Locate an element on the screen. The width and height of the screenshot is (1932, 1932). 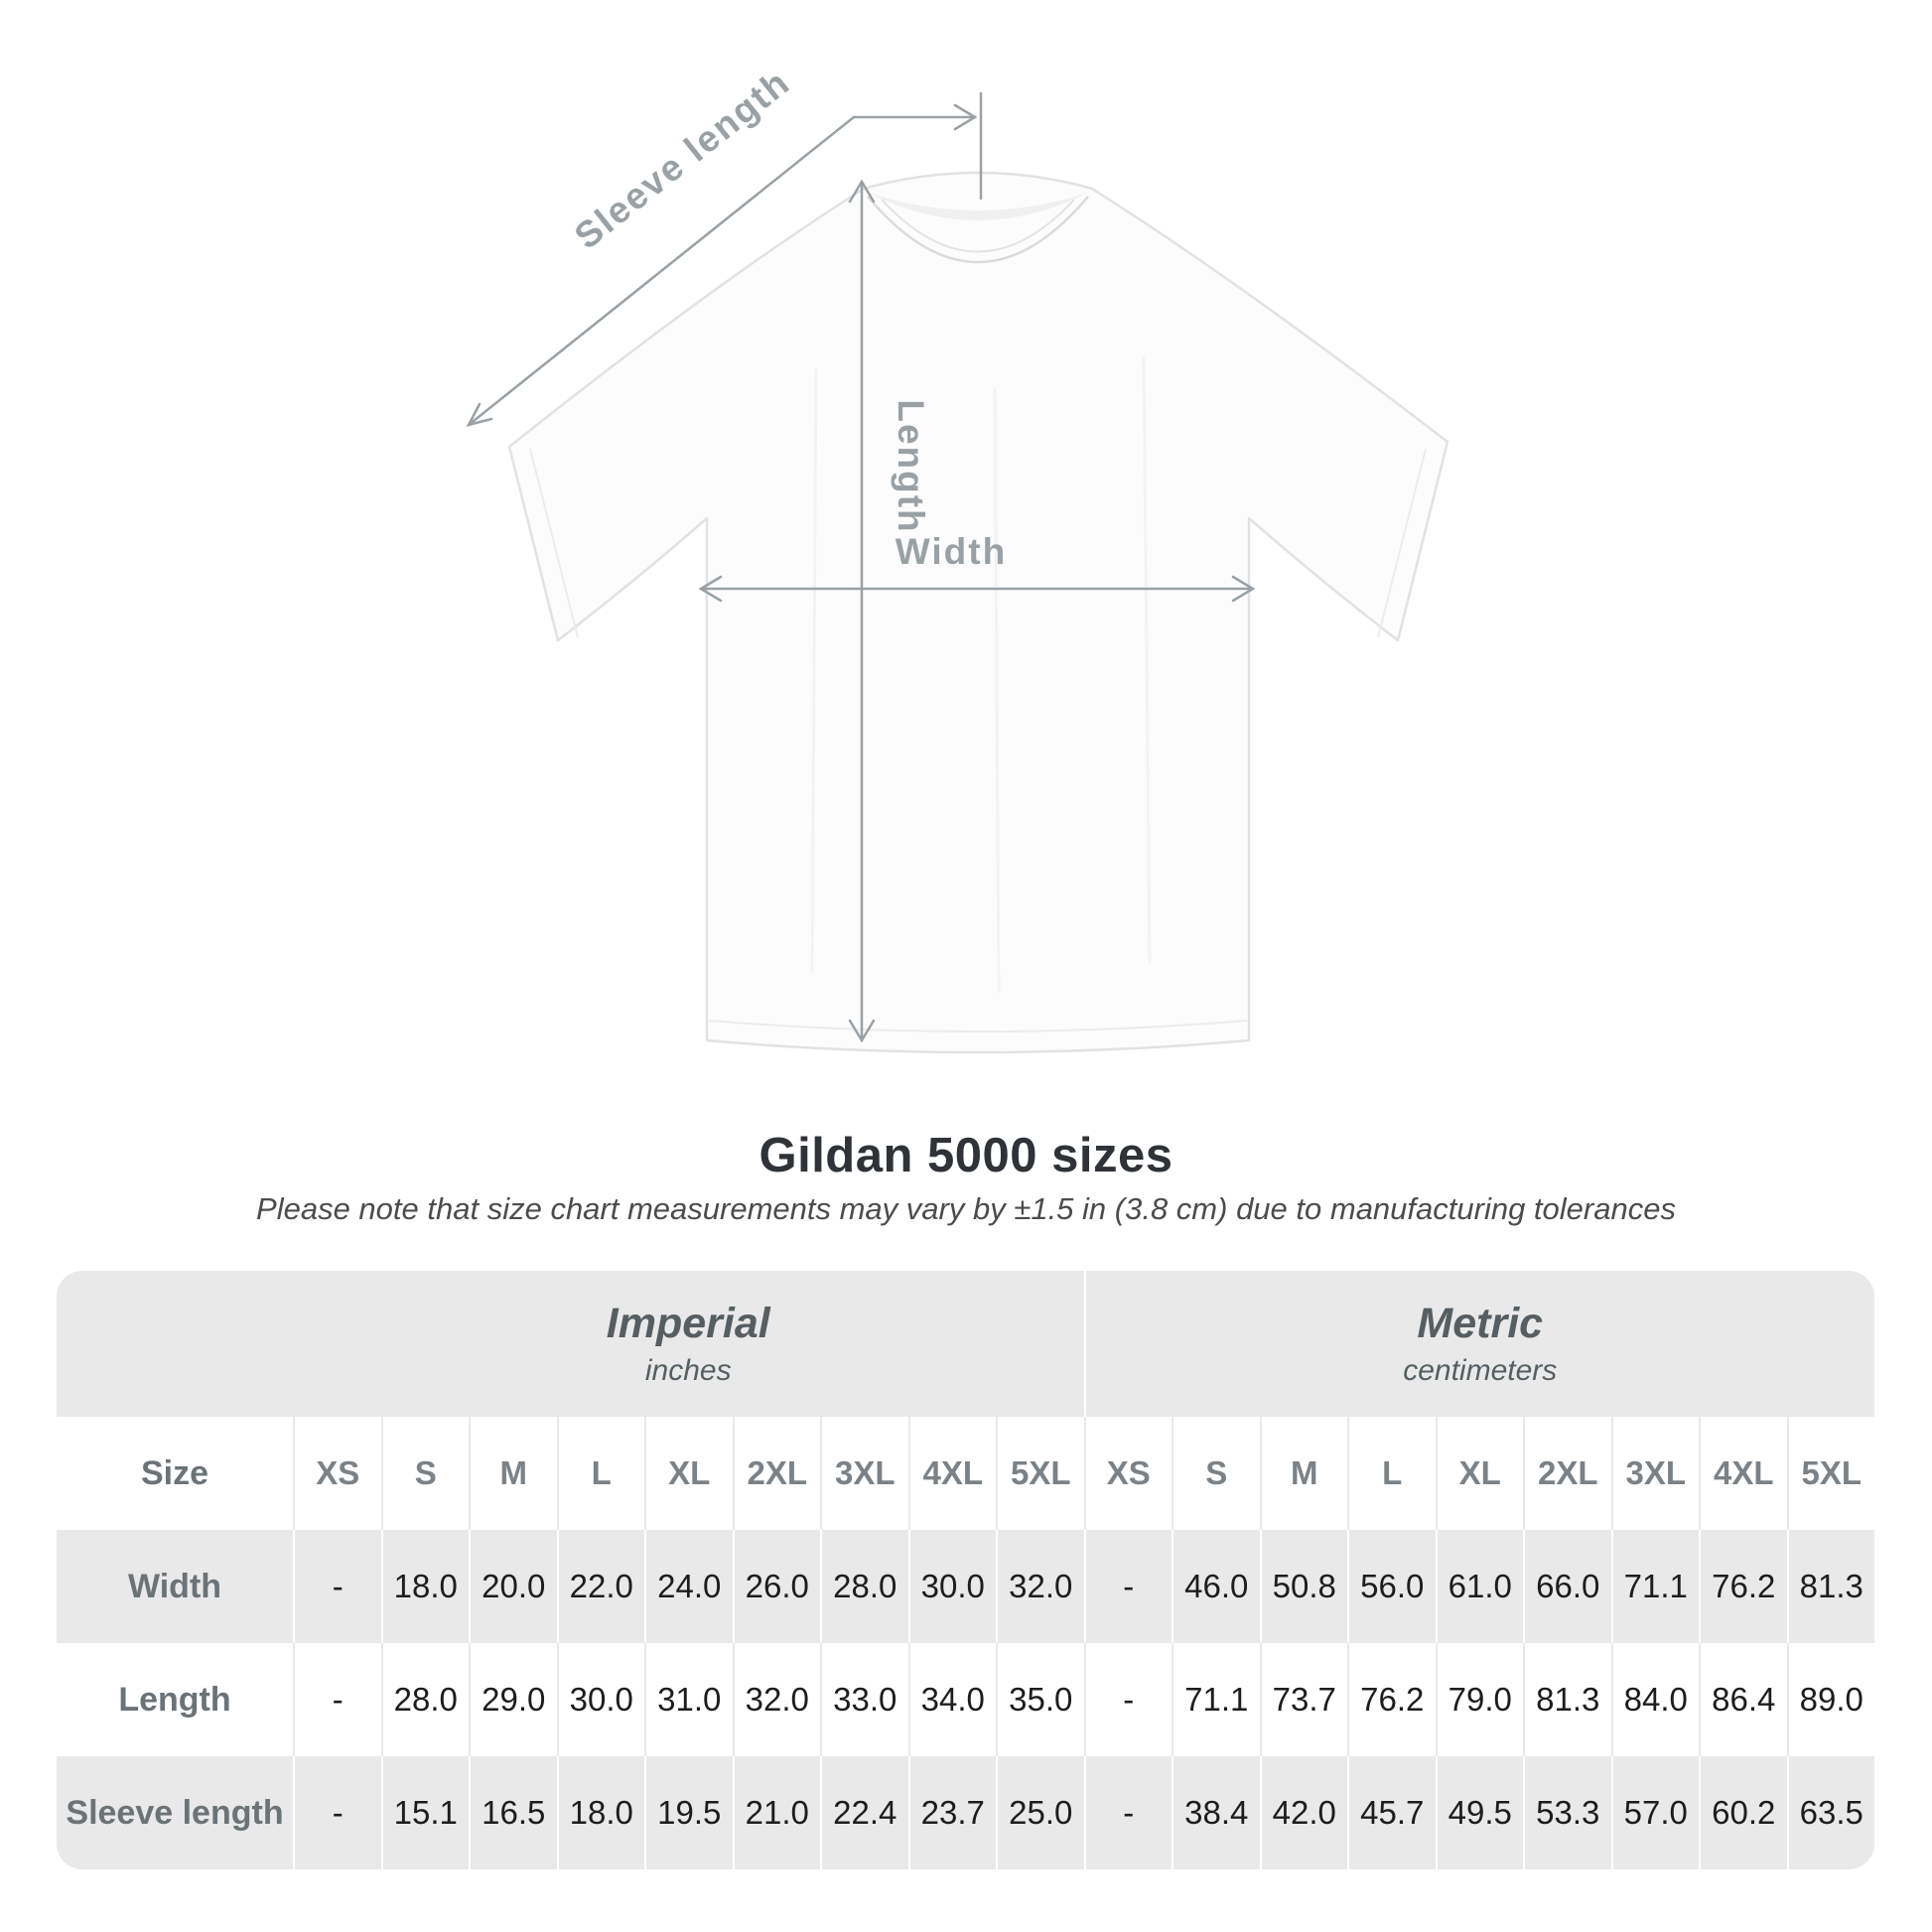
value-cell: 53.3 is located at coordinates (1567, 1812).